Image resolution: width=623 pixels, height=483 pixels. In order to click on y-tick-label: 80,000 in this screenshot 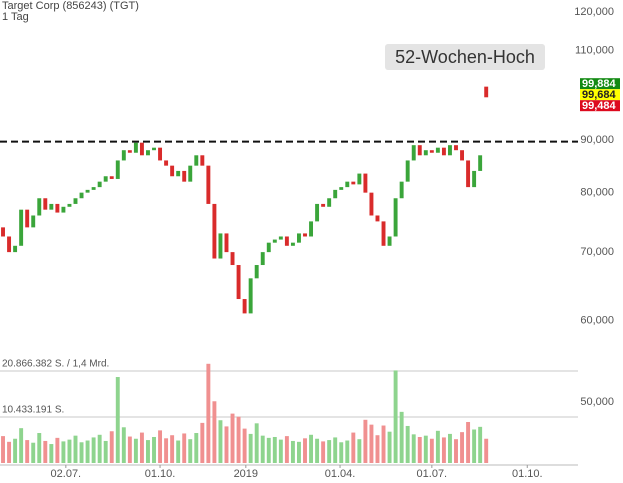, I will do `click(597, 193)`.